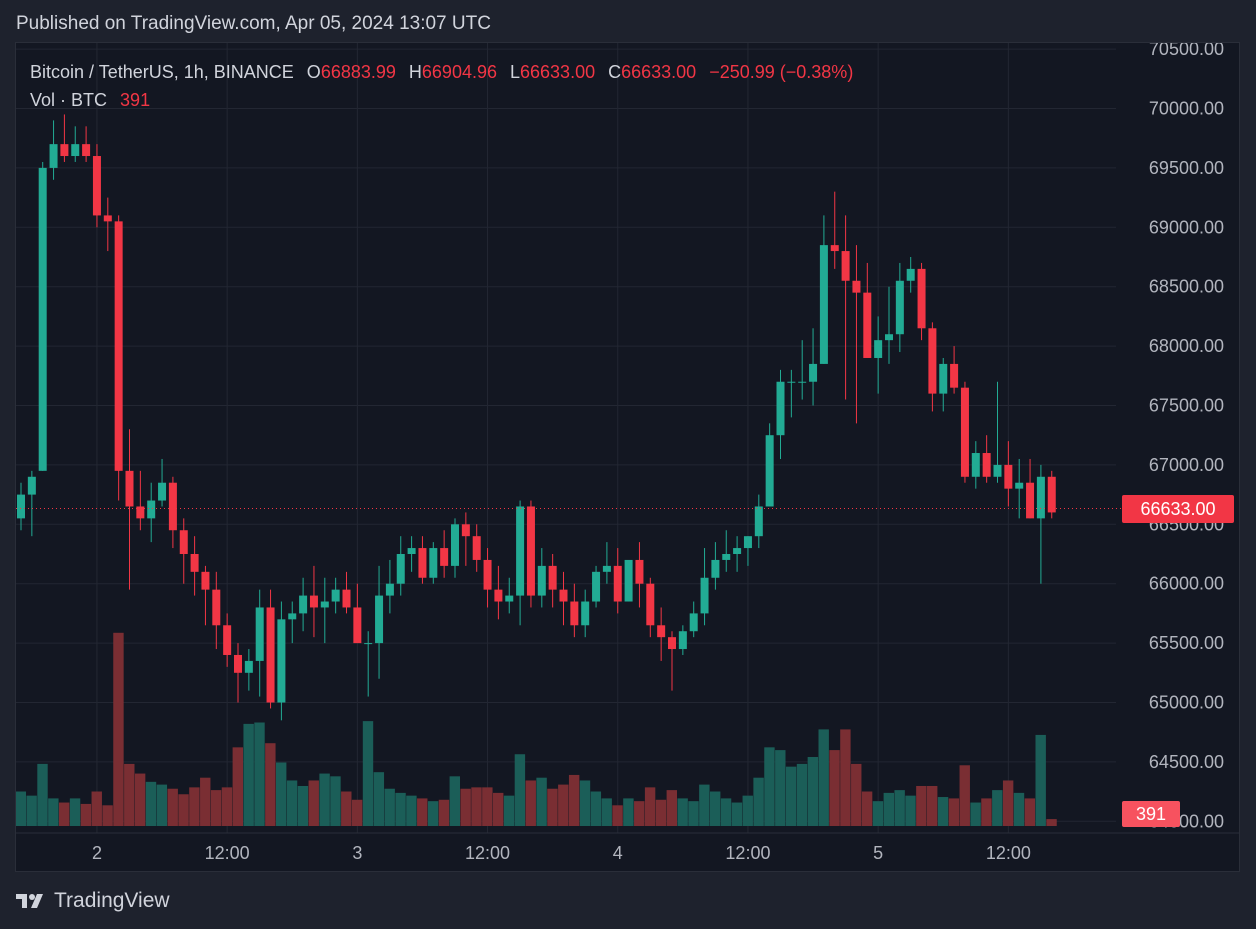 The image size is (1256, 929). What do you see at coordinates (781, 72) in the screenshot?
I see `change-value: −250.99 (−0.38%)` at bounding box center [781, 72].